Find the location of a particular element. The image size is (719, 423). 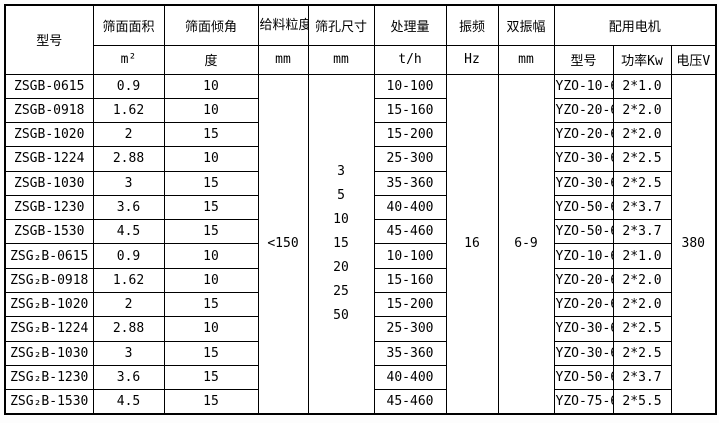

table-row: ZSGB-1530 4.5 15 45-460 YZO-50-6 2*3.7 is located at coordinates (360, 232).